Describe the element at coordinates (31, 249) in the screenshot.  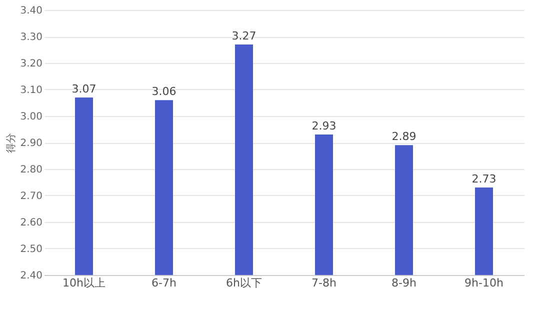
I see `y-tick-label: 2.50` at that location.